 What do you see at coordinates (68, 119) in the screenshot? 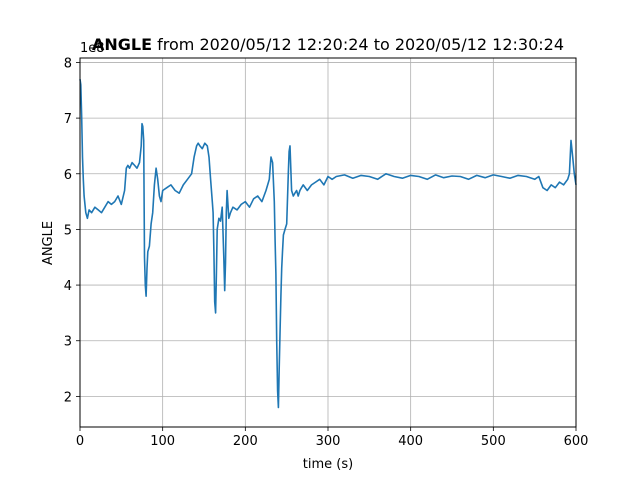
I see `y-tick-label: 7` at bounding box center [68, 119].